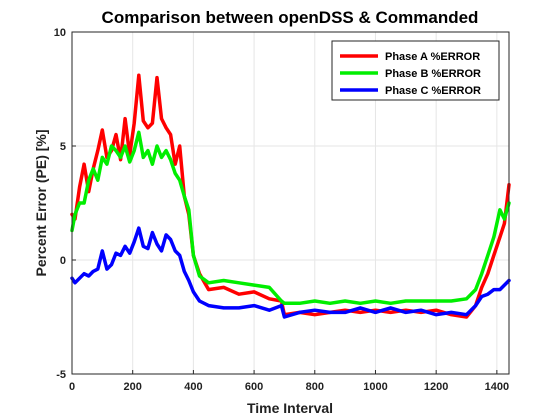 The image size is (560, 420). Describe the element at coordinates (193, 387) in the screenshot. I see `x-tick-label: 400` at that location.